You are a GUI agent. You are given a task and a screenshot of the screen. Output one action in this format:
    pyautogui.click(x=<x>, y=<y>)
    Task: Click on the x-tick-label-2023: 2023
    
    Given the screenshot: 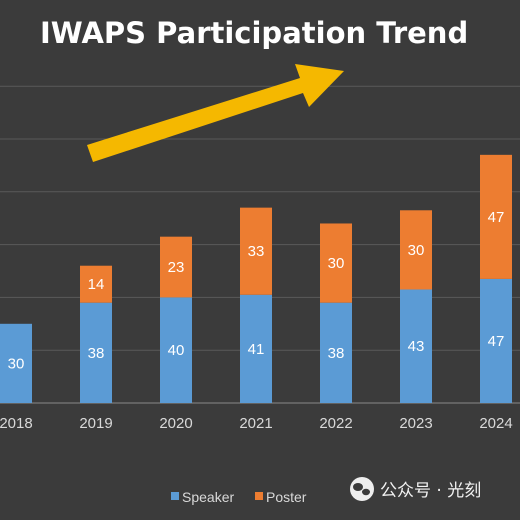 What is the action you would take?
    pyautogui.click(x=415, y=423)
    